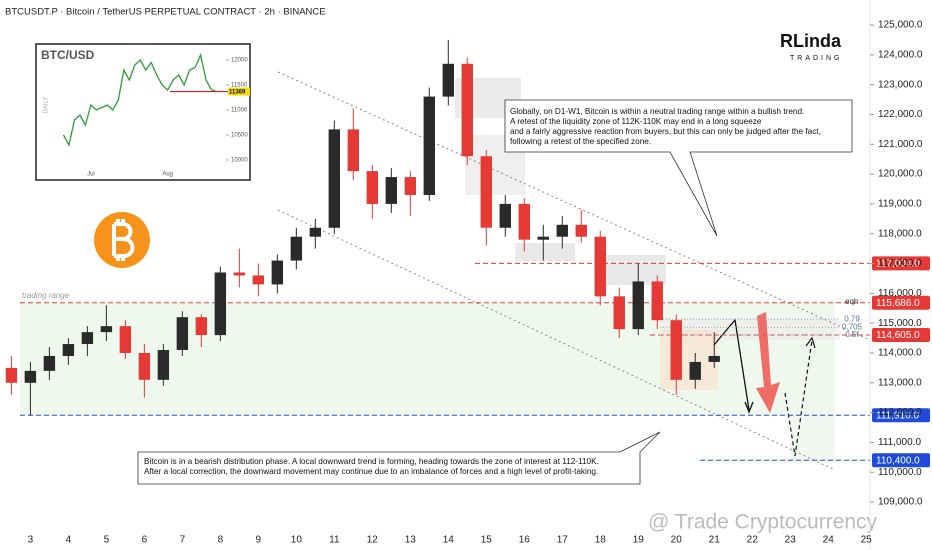  I want to click on price-tag-label: 114,605.0, so click(898, 335).